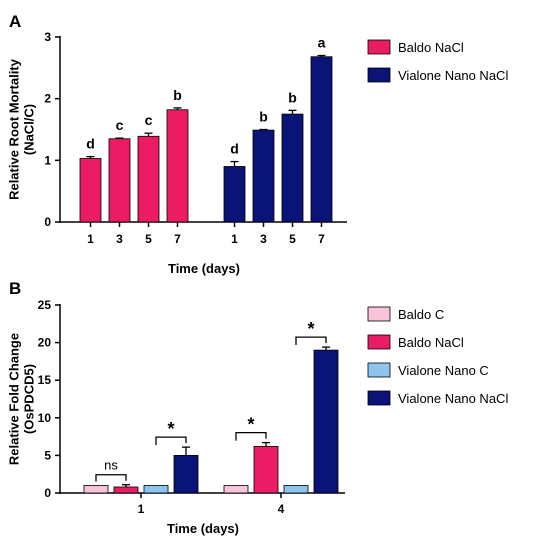  Describe the element at coordinates (15, 21) in the screenshot. I see `panel-a-letter: A` at that location.